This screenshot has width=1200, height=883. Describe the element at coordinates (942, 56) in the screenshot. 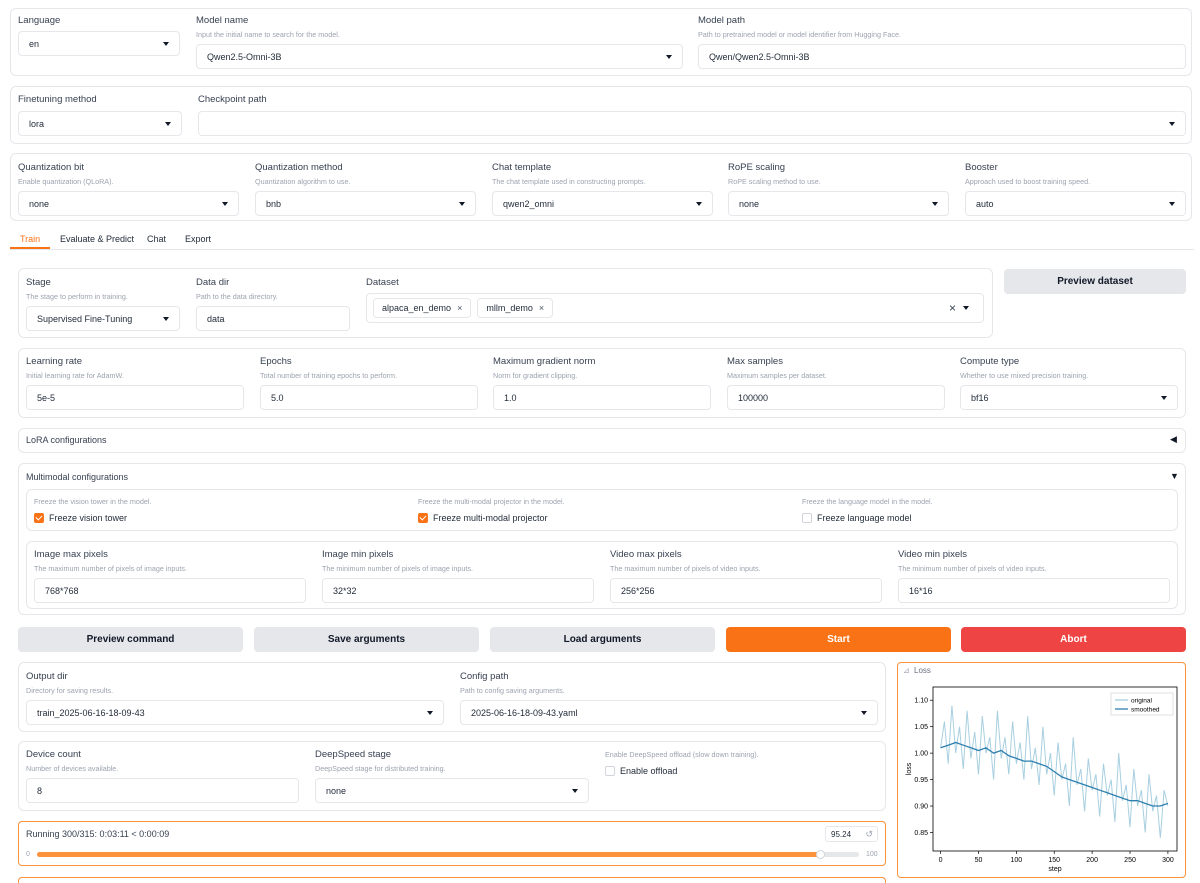

I see `model-path-input: Qwen/Qwen2.5-Omni-3B` at that location.